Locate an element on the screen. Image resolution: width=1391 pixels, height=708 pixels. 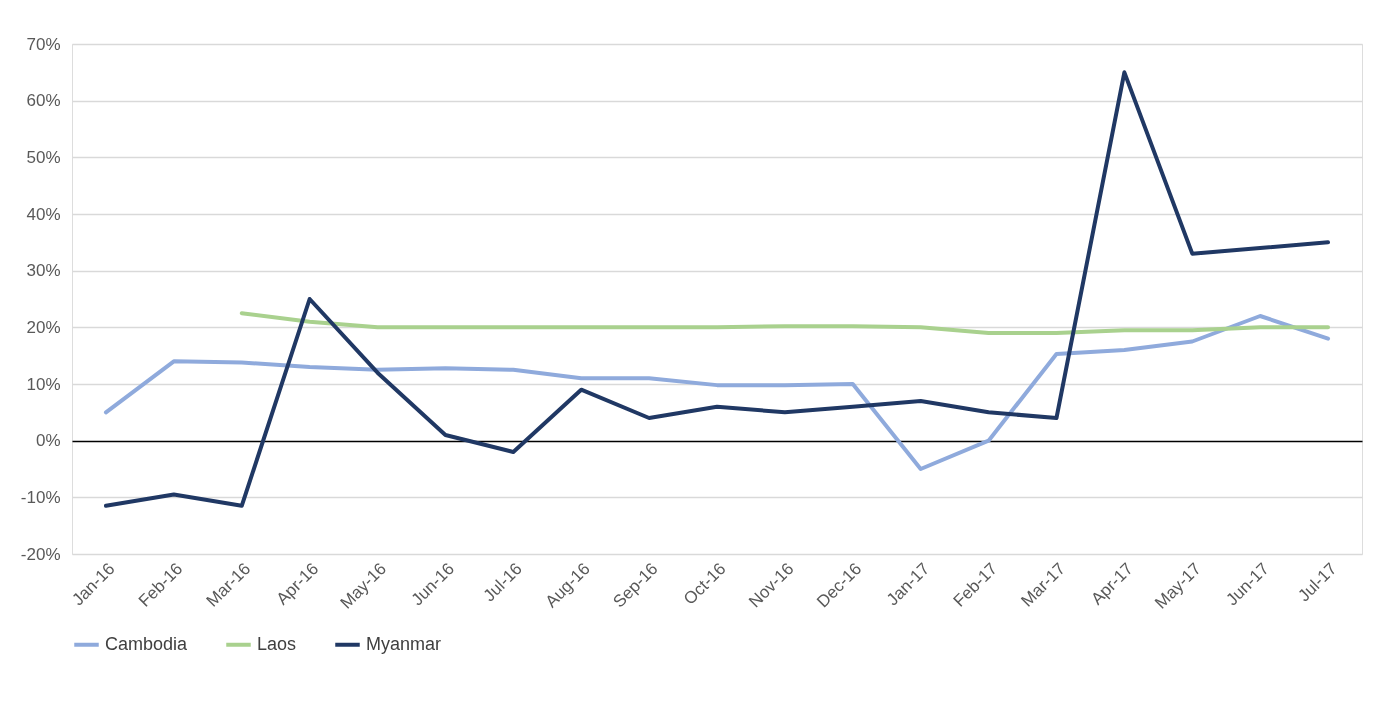
legend-label: Laos is located at coordinates (277, 643).